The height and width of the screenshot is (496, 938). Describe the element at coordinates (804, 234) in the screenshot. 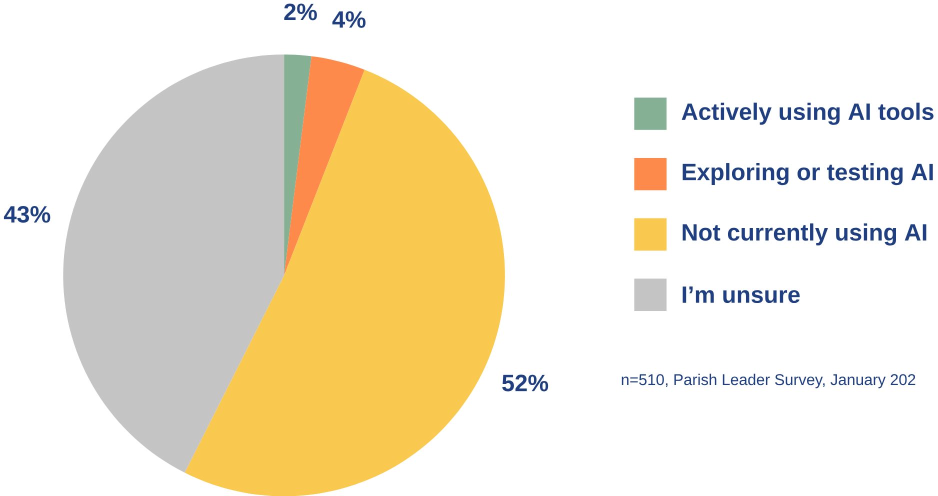

I see `legend-label: Not currently using AI` at that location.